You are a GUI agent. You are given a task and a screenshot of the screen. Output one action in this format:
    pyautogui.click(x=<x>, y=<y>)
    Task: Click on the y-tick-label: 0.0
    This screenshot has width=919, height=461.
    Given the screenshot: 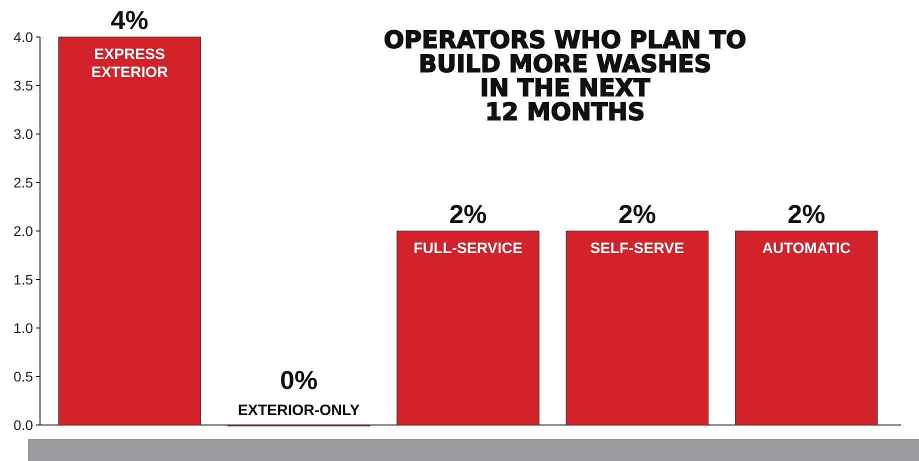 What is the action you would take?
    pyautogui.click(x=24, y=425)
    